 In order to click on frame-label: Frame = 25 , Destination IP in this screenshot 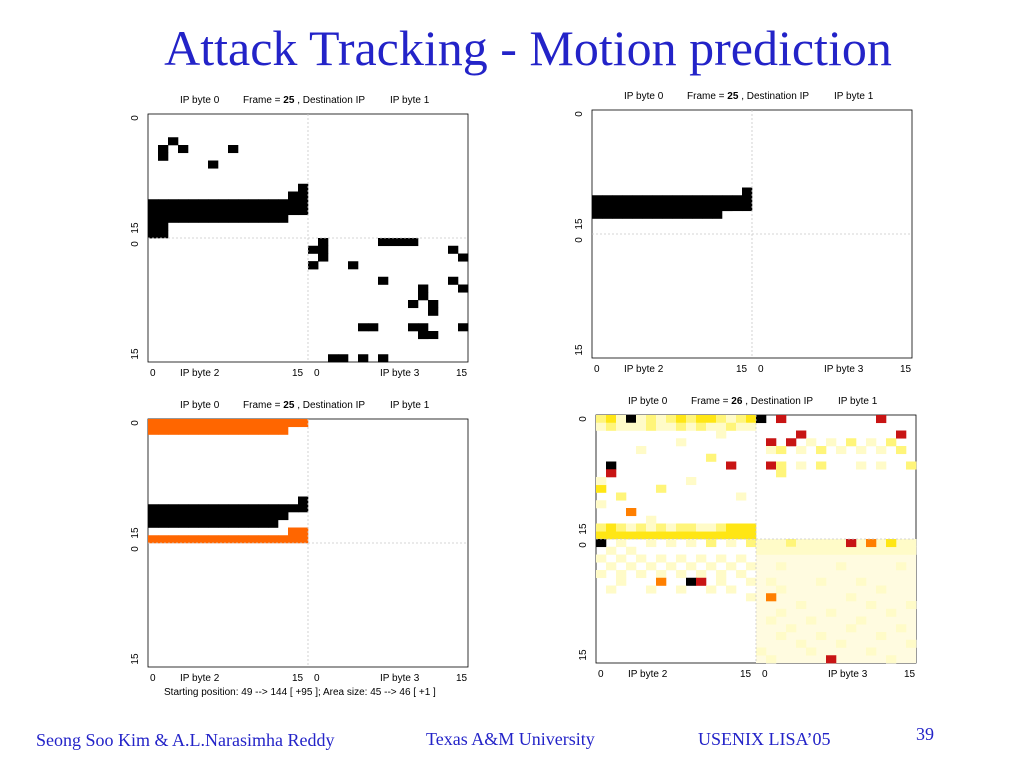, I will do `click(304, 100)`.